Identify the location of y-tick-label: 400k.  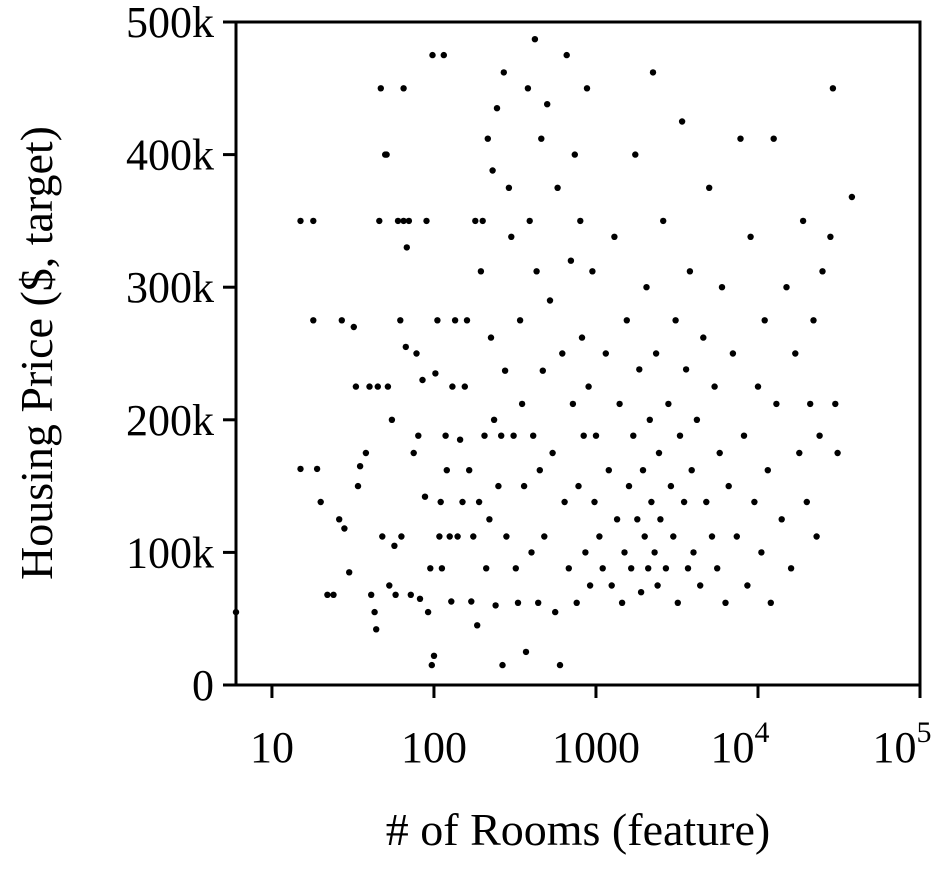
(170, 155).